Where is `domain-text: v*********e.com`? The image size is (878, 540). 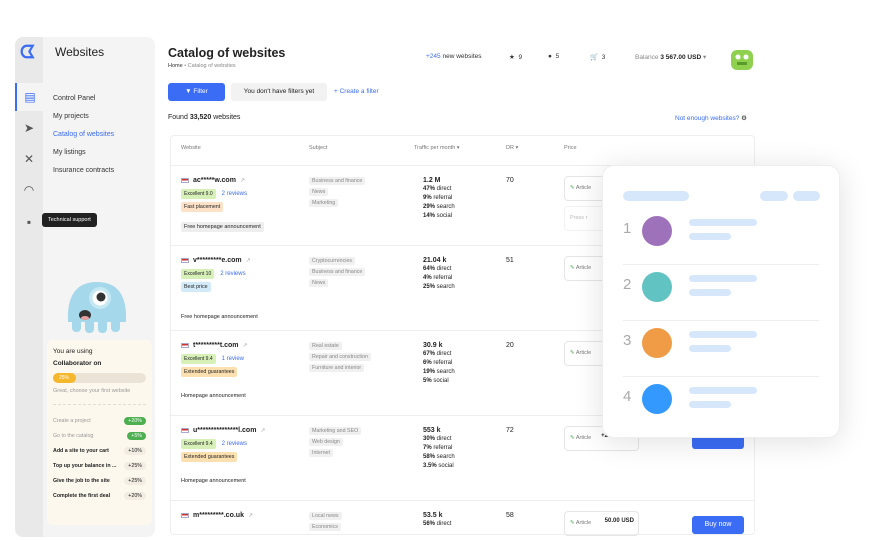 domain-text: v*********e.com is located at coordinates (217, 260).